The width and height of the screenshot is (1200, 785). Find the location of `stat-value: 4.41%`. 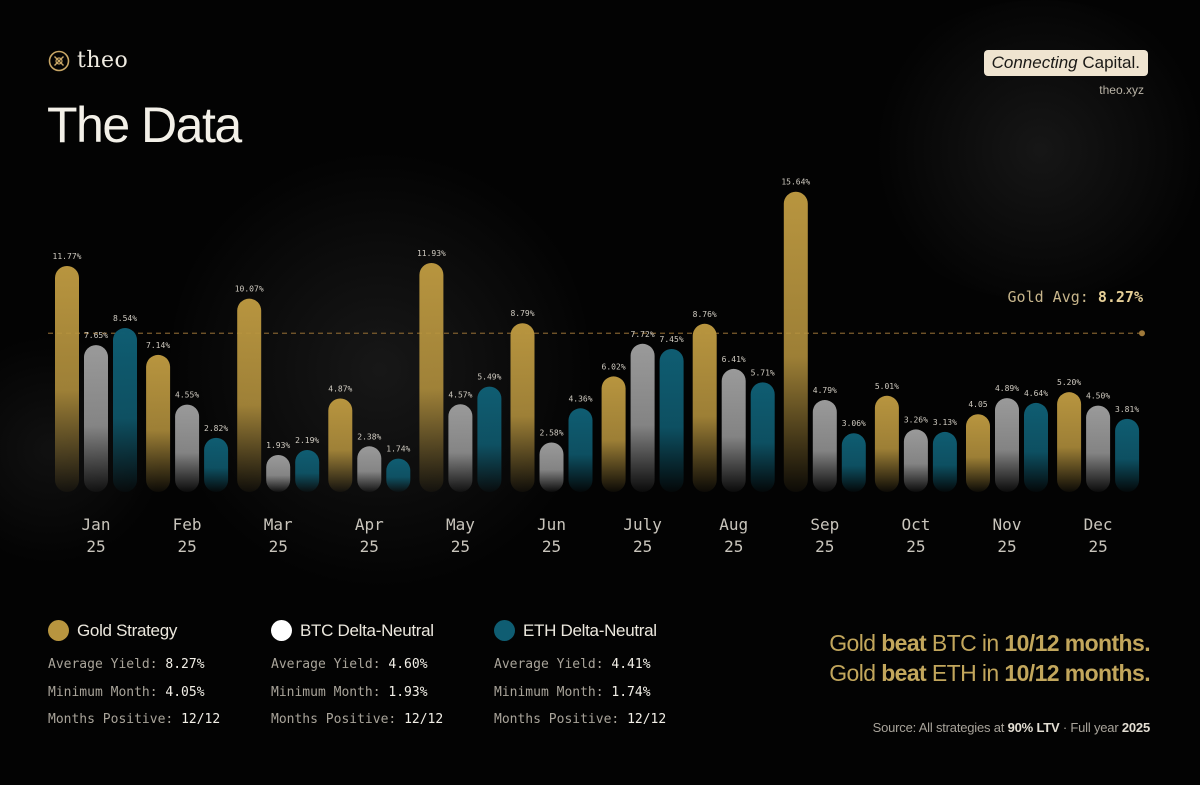

stat-value: 4.41% is located at coordinates (631, 664).